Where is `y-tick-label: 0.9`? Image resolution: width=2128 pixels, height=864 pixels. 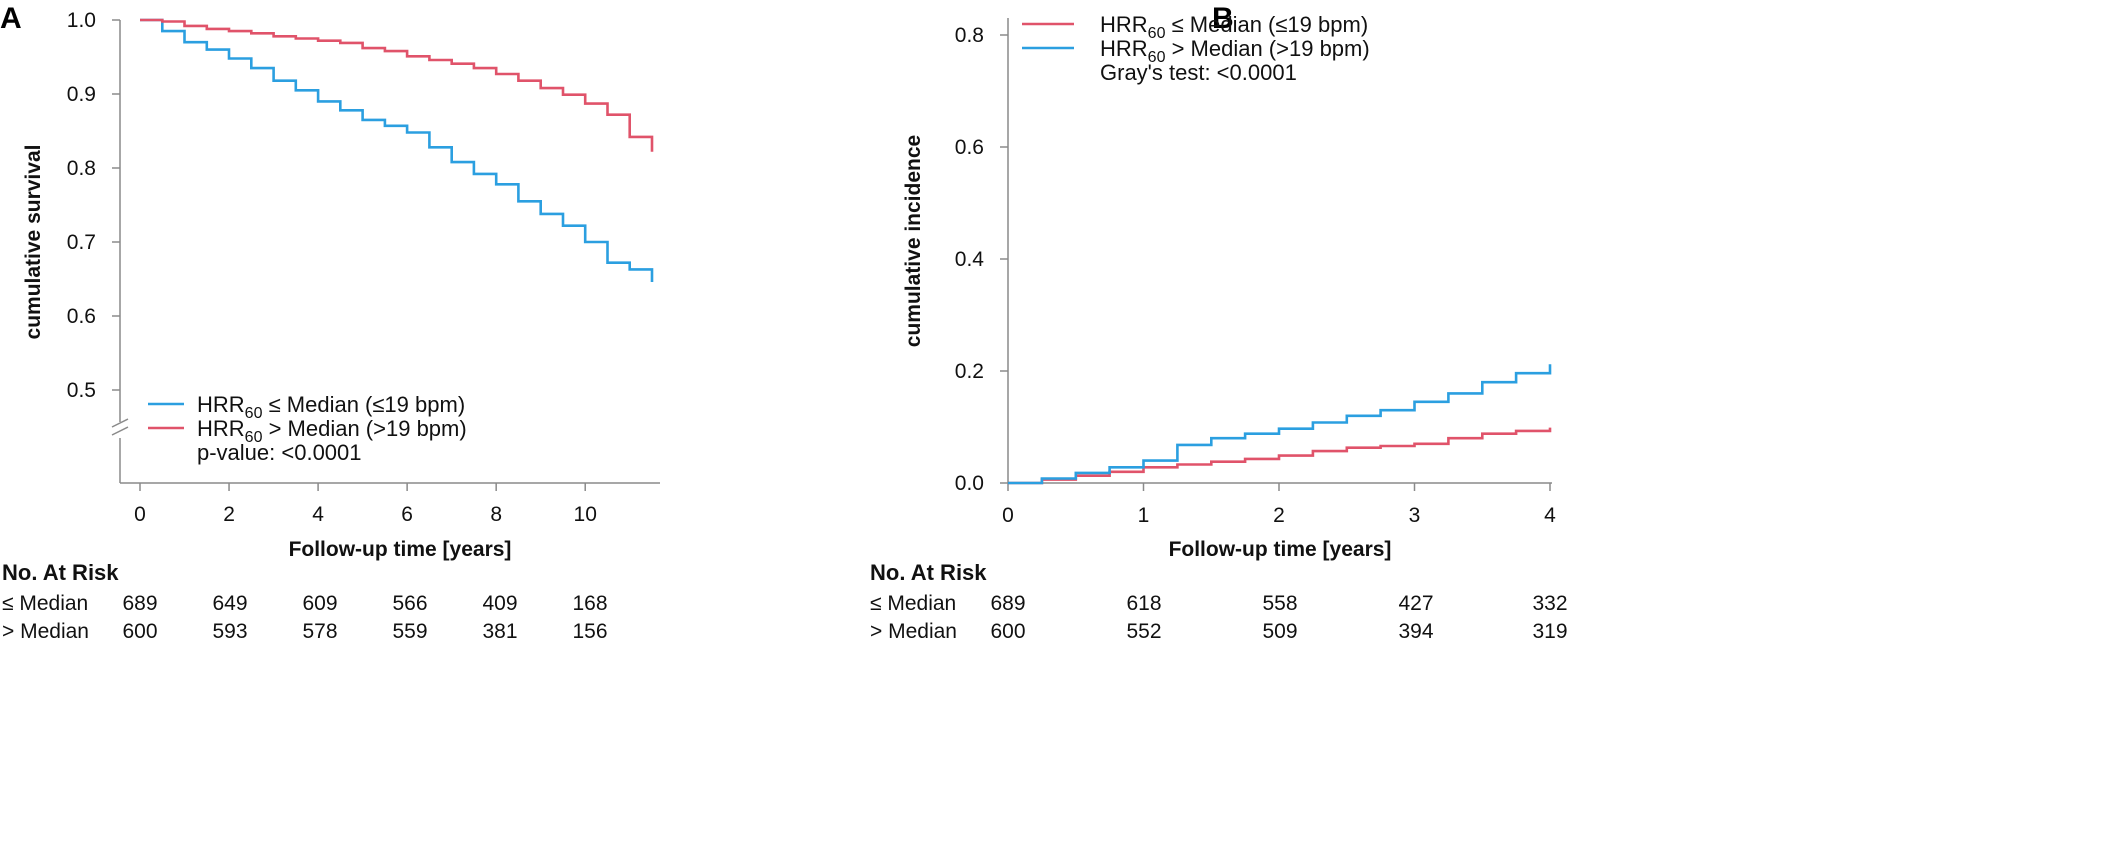
y-tick-label: 0.9 is located at coordinates (81, 94).